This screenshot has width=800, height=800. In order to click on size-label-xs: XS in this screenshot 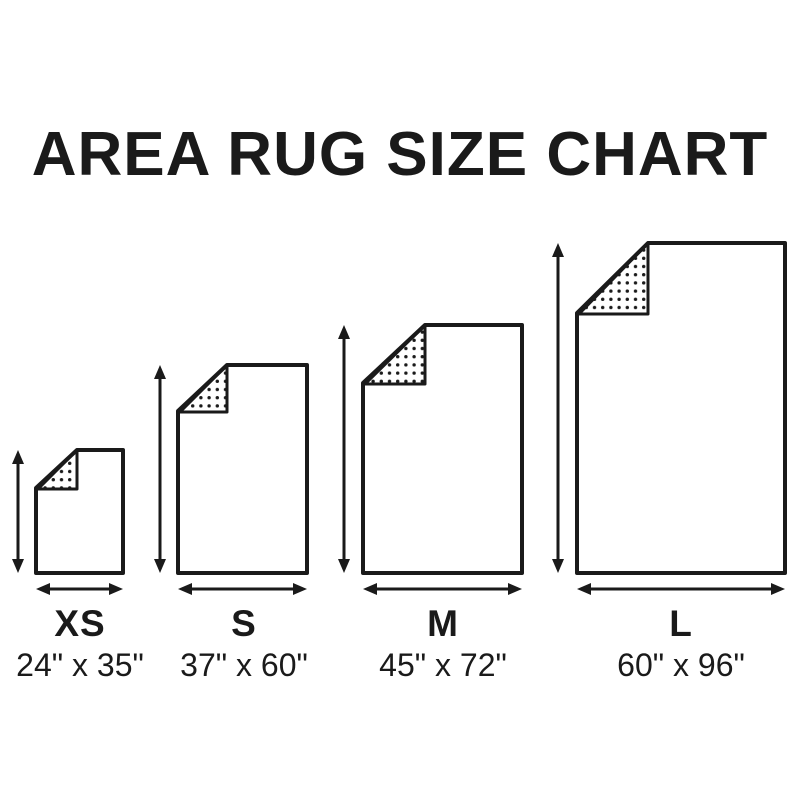, I will do `click(80, 623)`.